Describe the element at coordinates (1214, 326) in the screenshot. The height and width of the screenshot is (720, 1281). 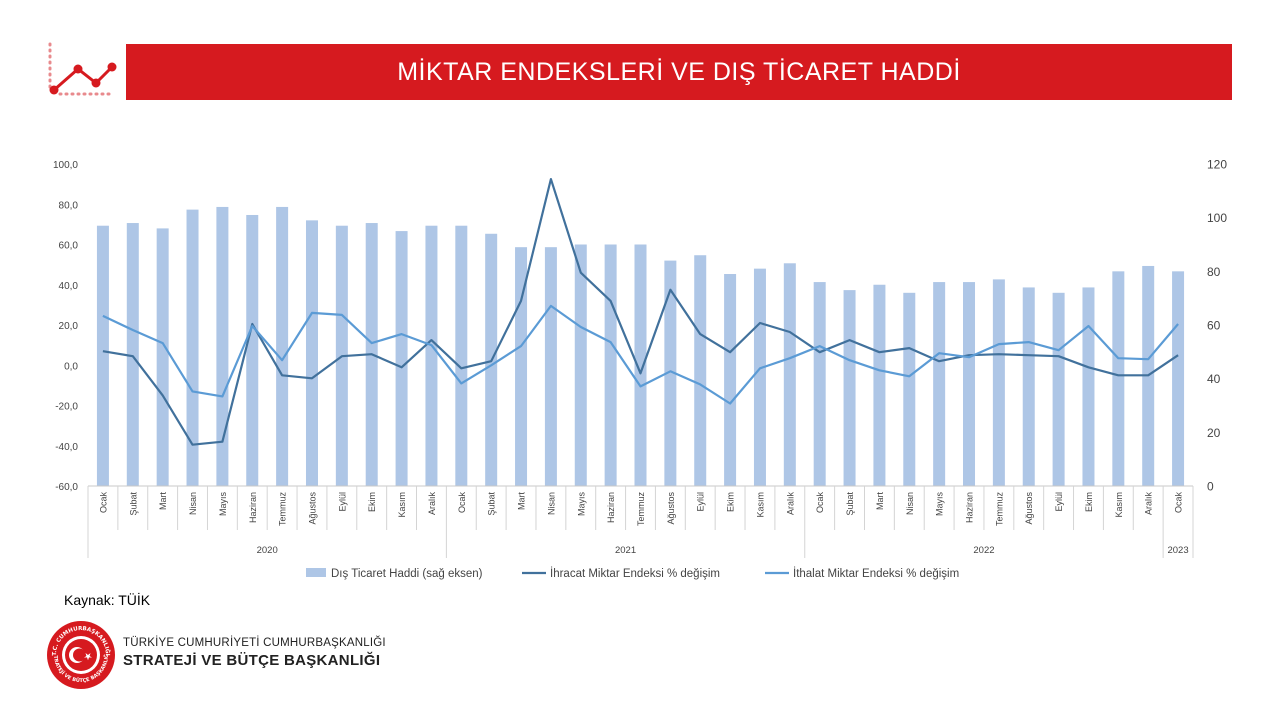
I see `right-axis-tick-label: 60` at that location.